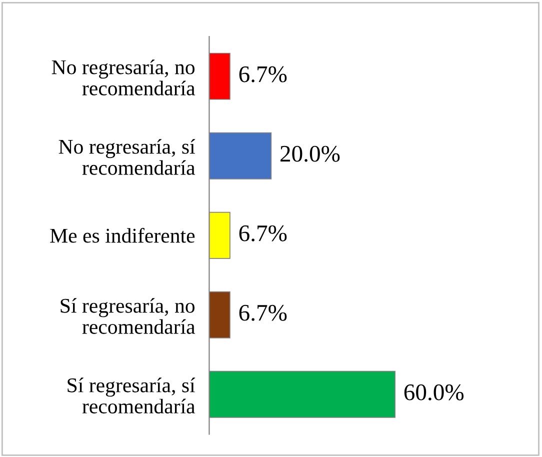  I want to click on data-label: 20.0%, so click(310, 154).